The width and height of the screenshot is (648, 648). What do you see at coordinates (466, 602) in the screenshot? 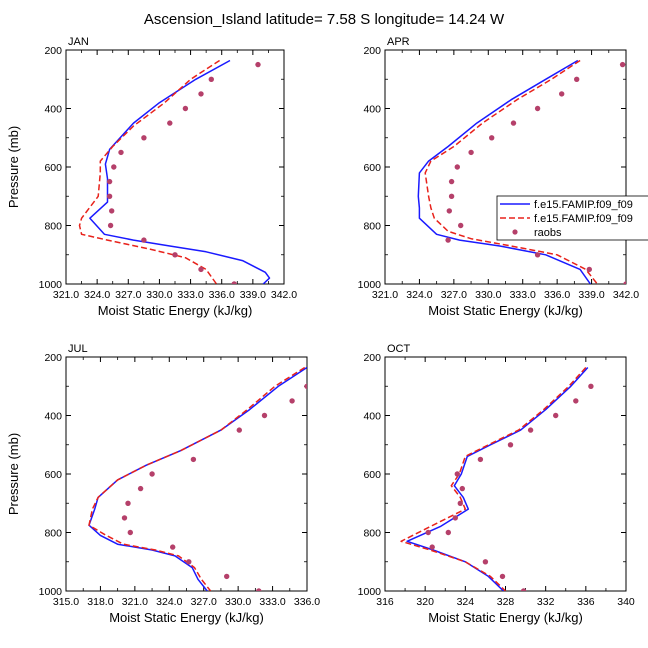
I see `x-tick-label: 324` at bounding box center [466, 602].